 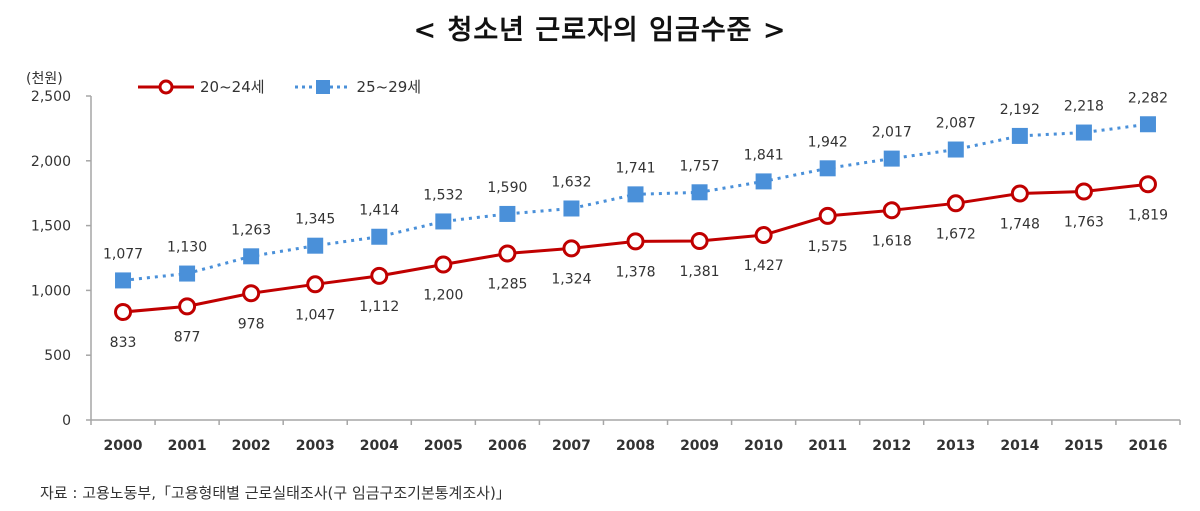 I want to click on legend-label: 20~24세, so click(x=232, y=87).